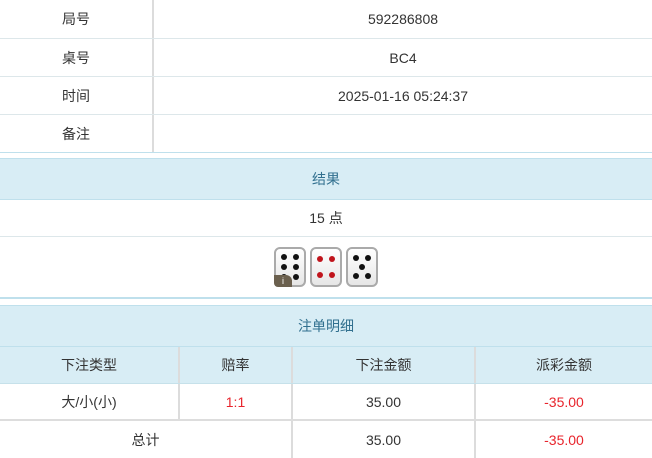 The height and width of the screenshot is (458, 652). I want to click on bet-odds: 1:1, so click(236, 401).